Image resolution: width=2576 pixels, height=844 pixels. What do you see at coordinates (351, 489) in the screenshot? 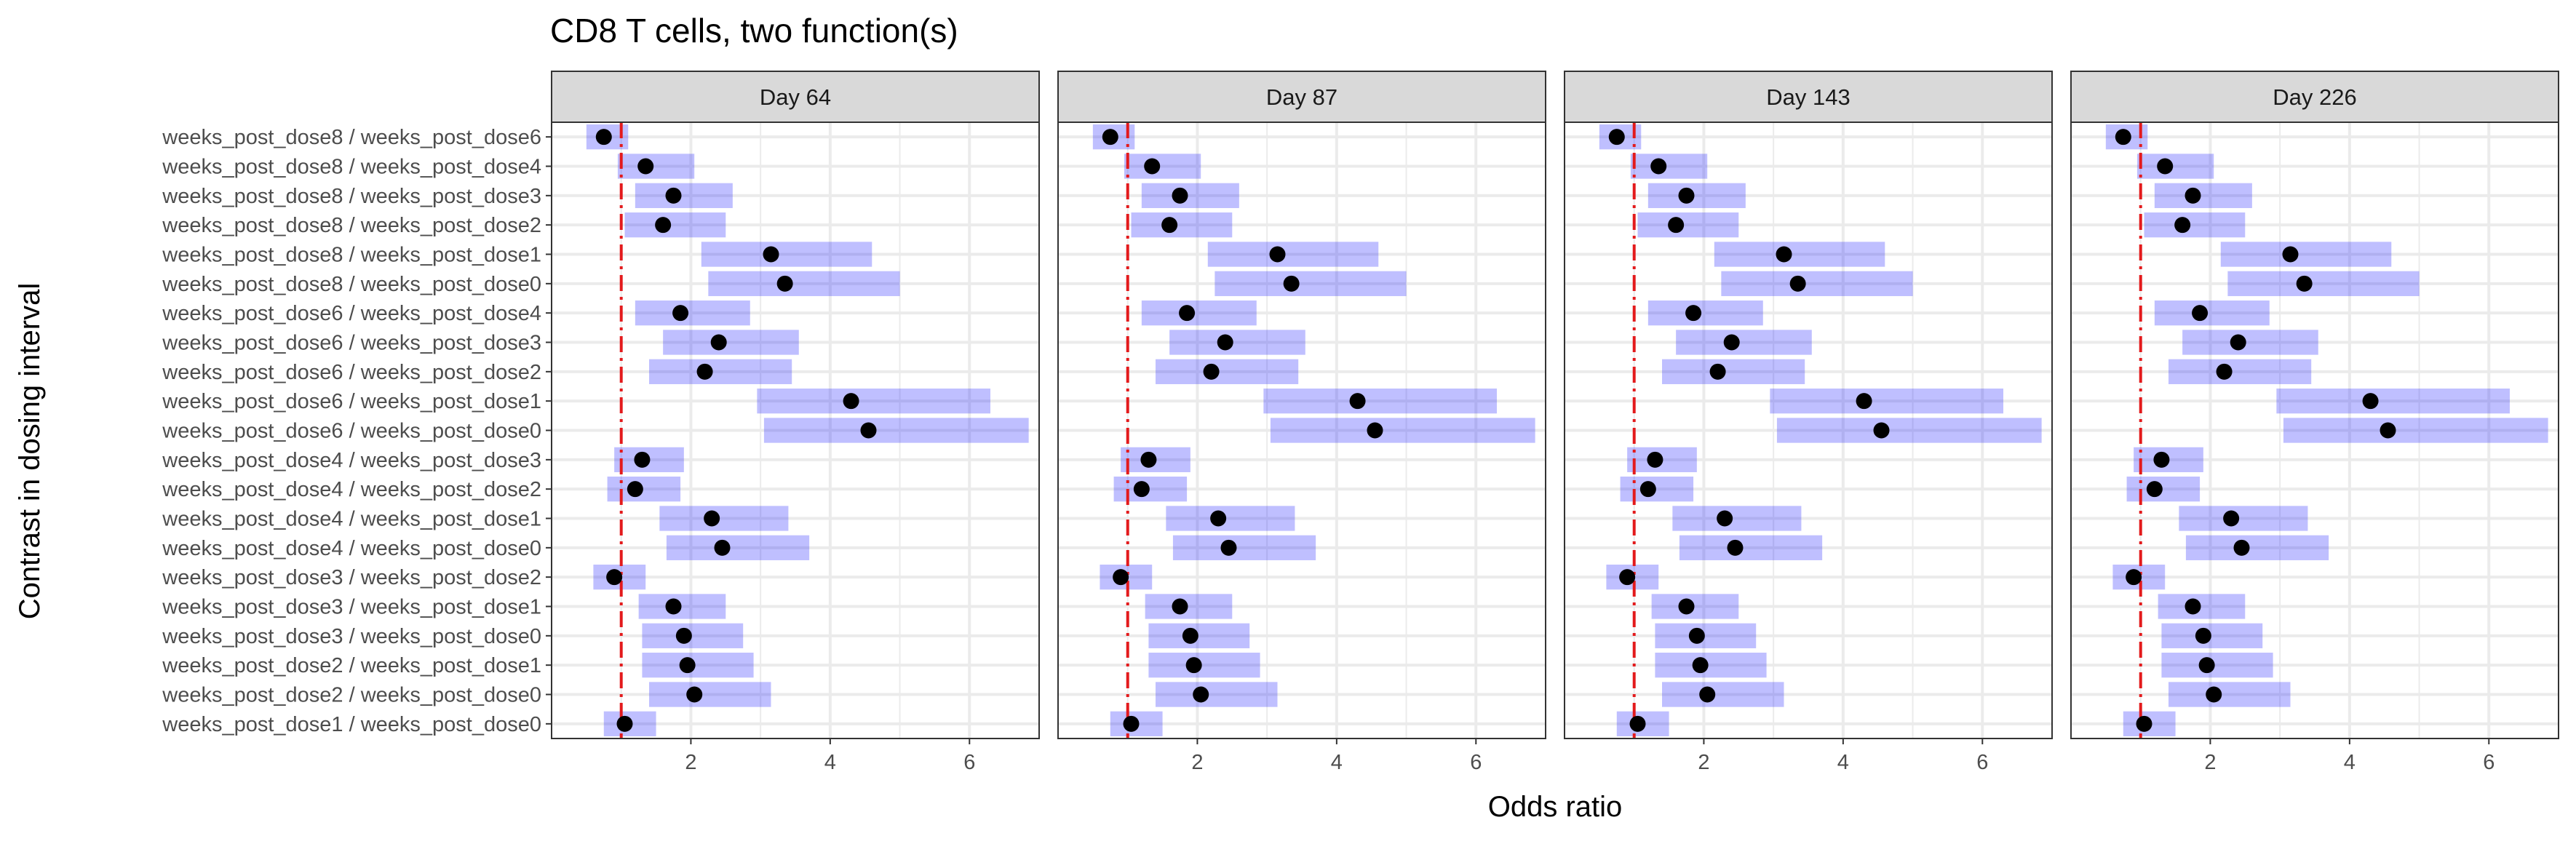
I see `y-tick-label: weeks_post_dose4 / weeks_post_dose2` at bounding box center [351, 489].